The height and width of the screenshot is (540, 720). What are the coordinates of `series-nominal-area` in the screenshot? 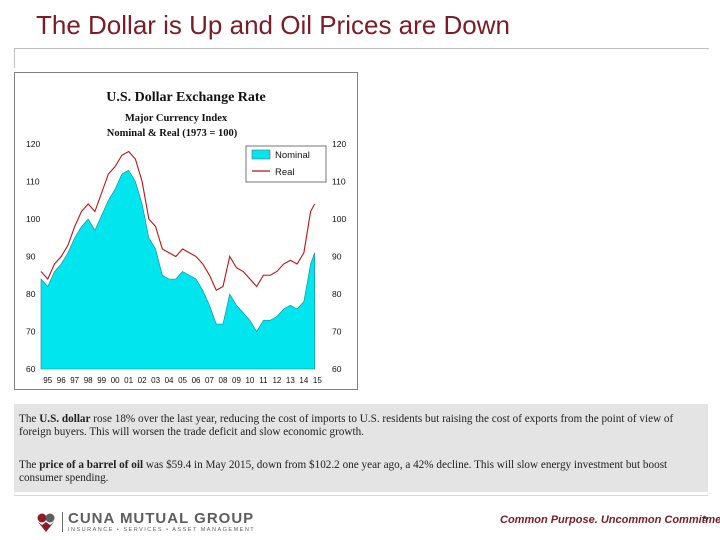 It's located at (177, 269).